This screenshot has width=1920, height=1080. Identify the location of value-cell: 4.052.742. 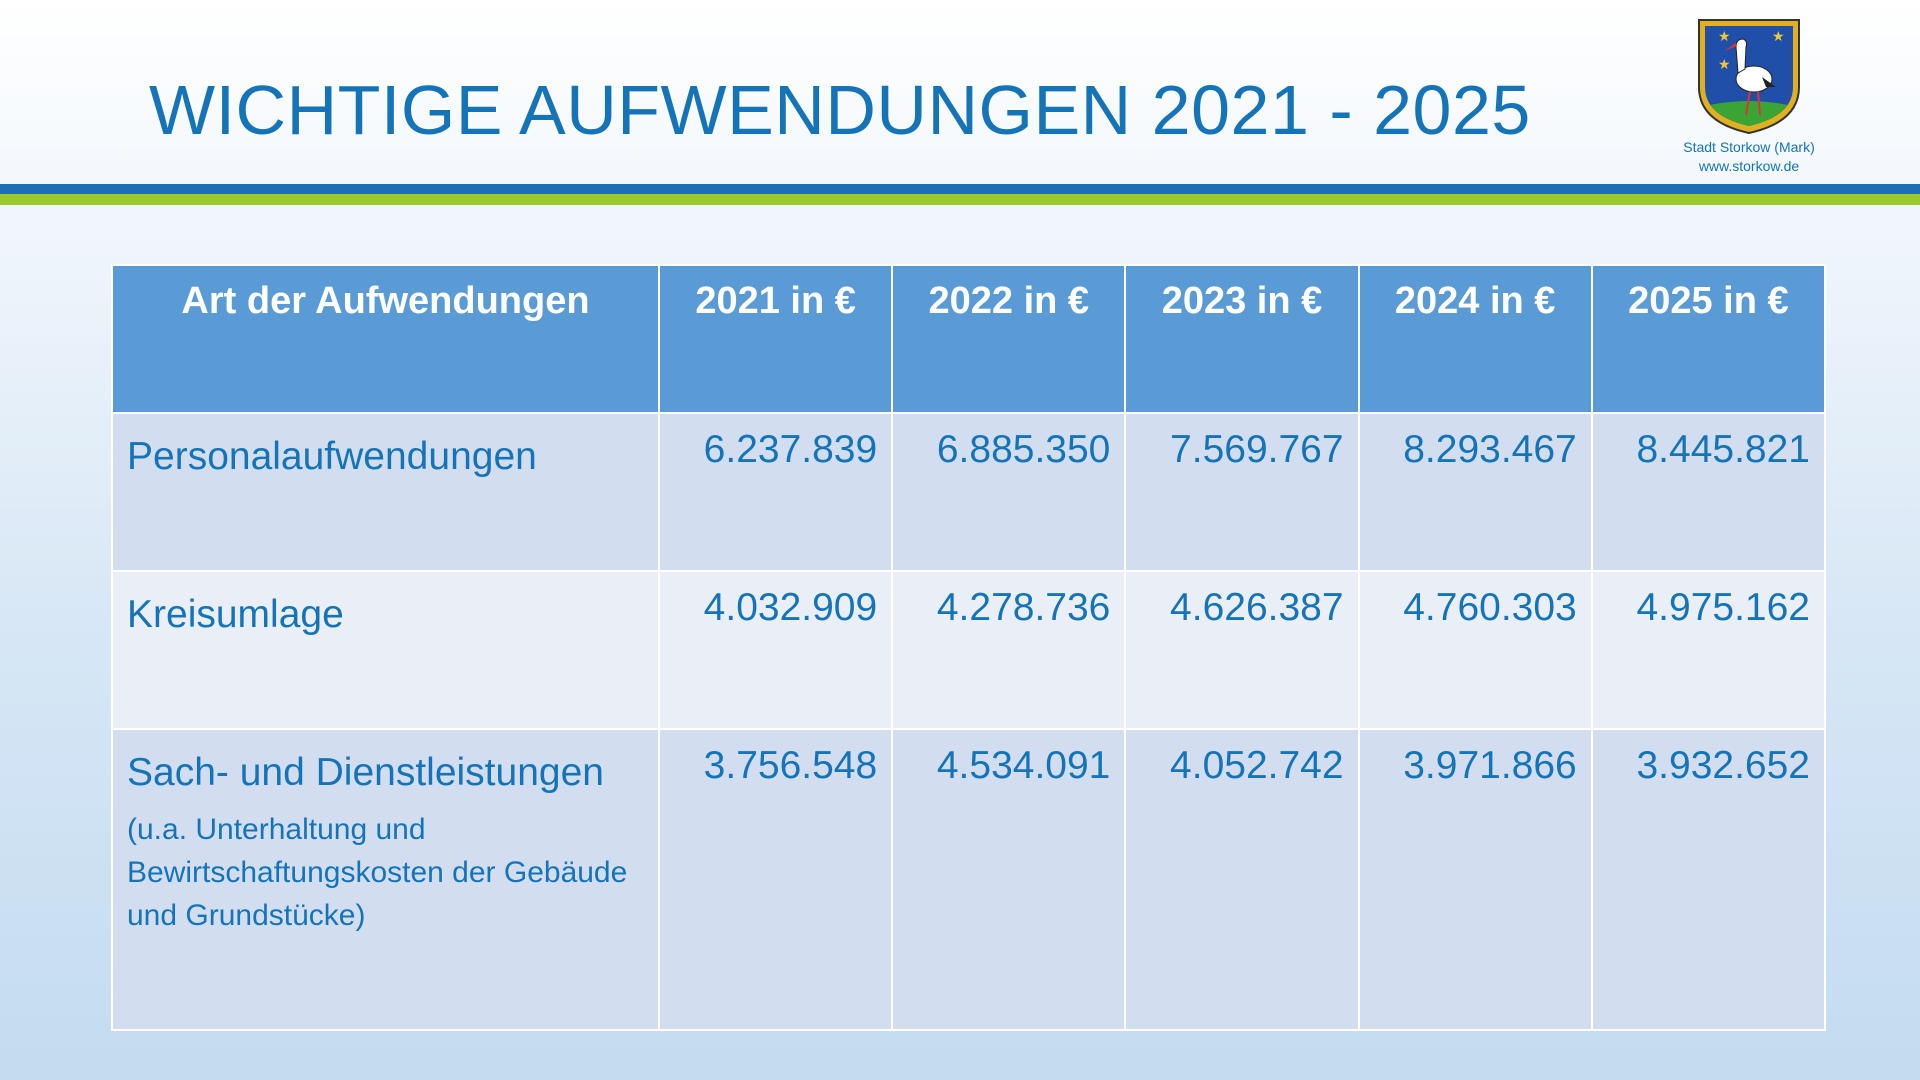
(1242, 879).